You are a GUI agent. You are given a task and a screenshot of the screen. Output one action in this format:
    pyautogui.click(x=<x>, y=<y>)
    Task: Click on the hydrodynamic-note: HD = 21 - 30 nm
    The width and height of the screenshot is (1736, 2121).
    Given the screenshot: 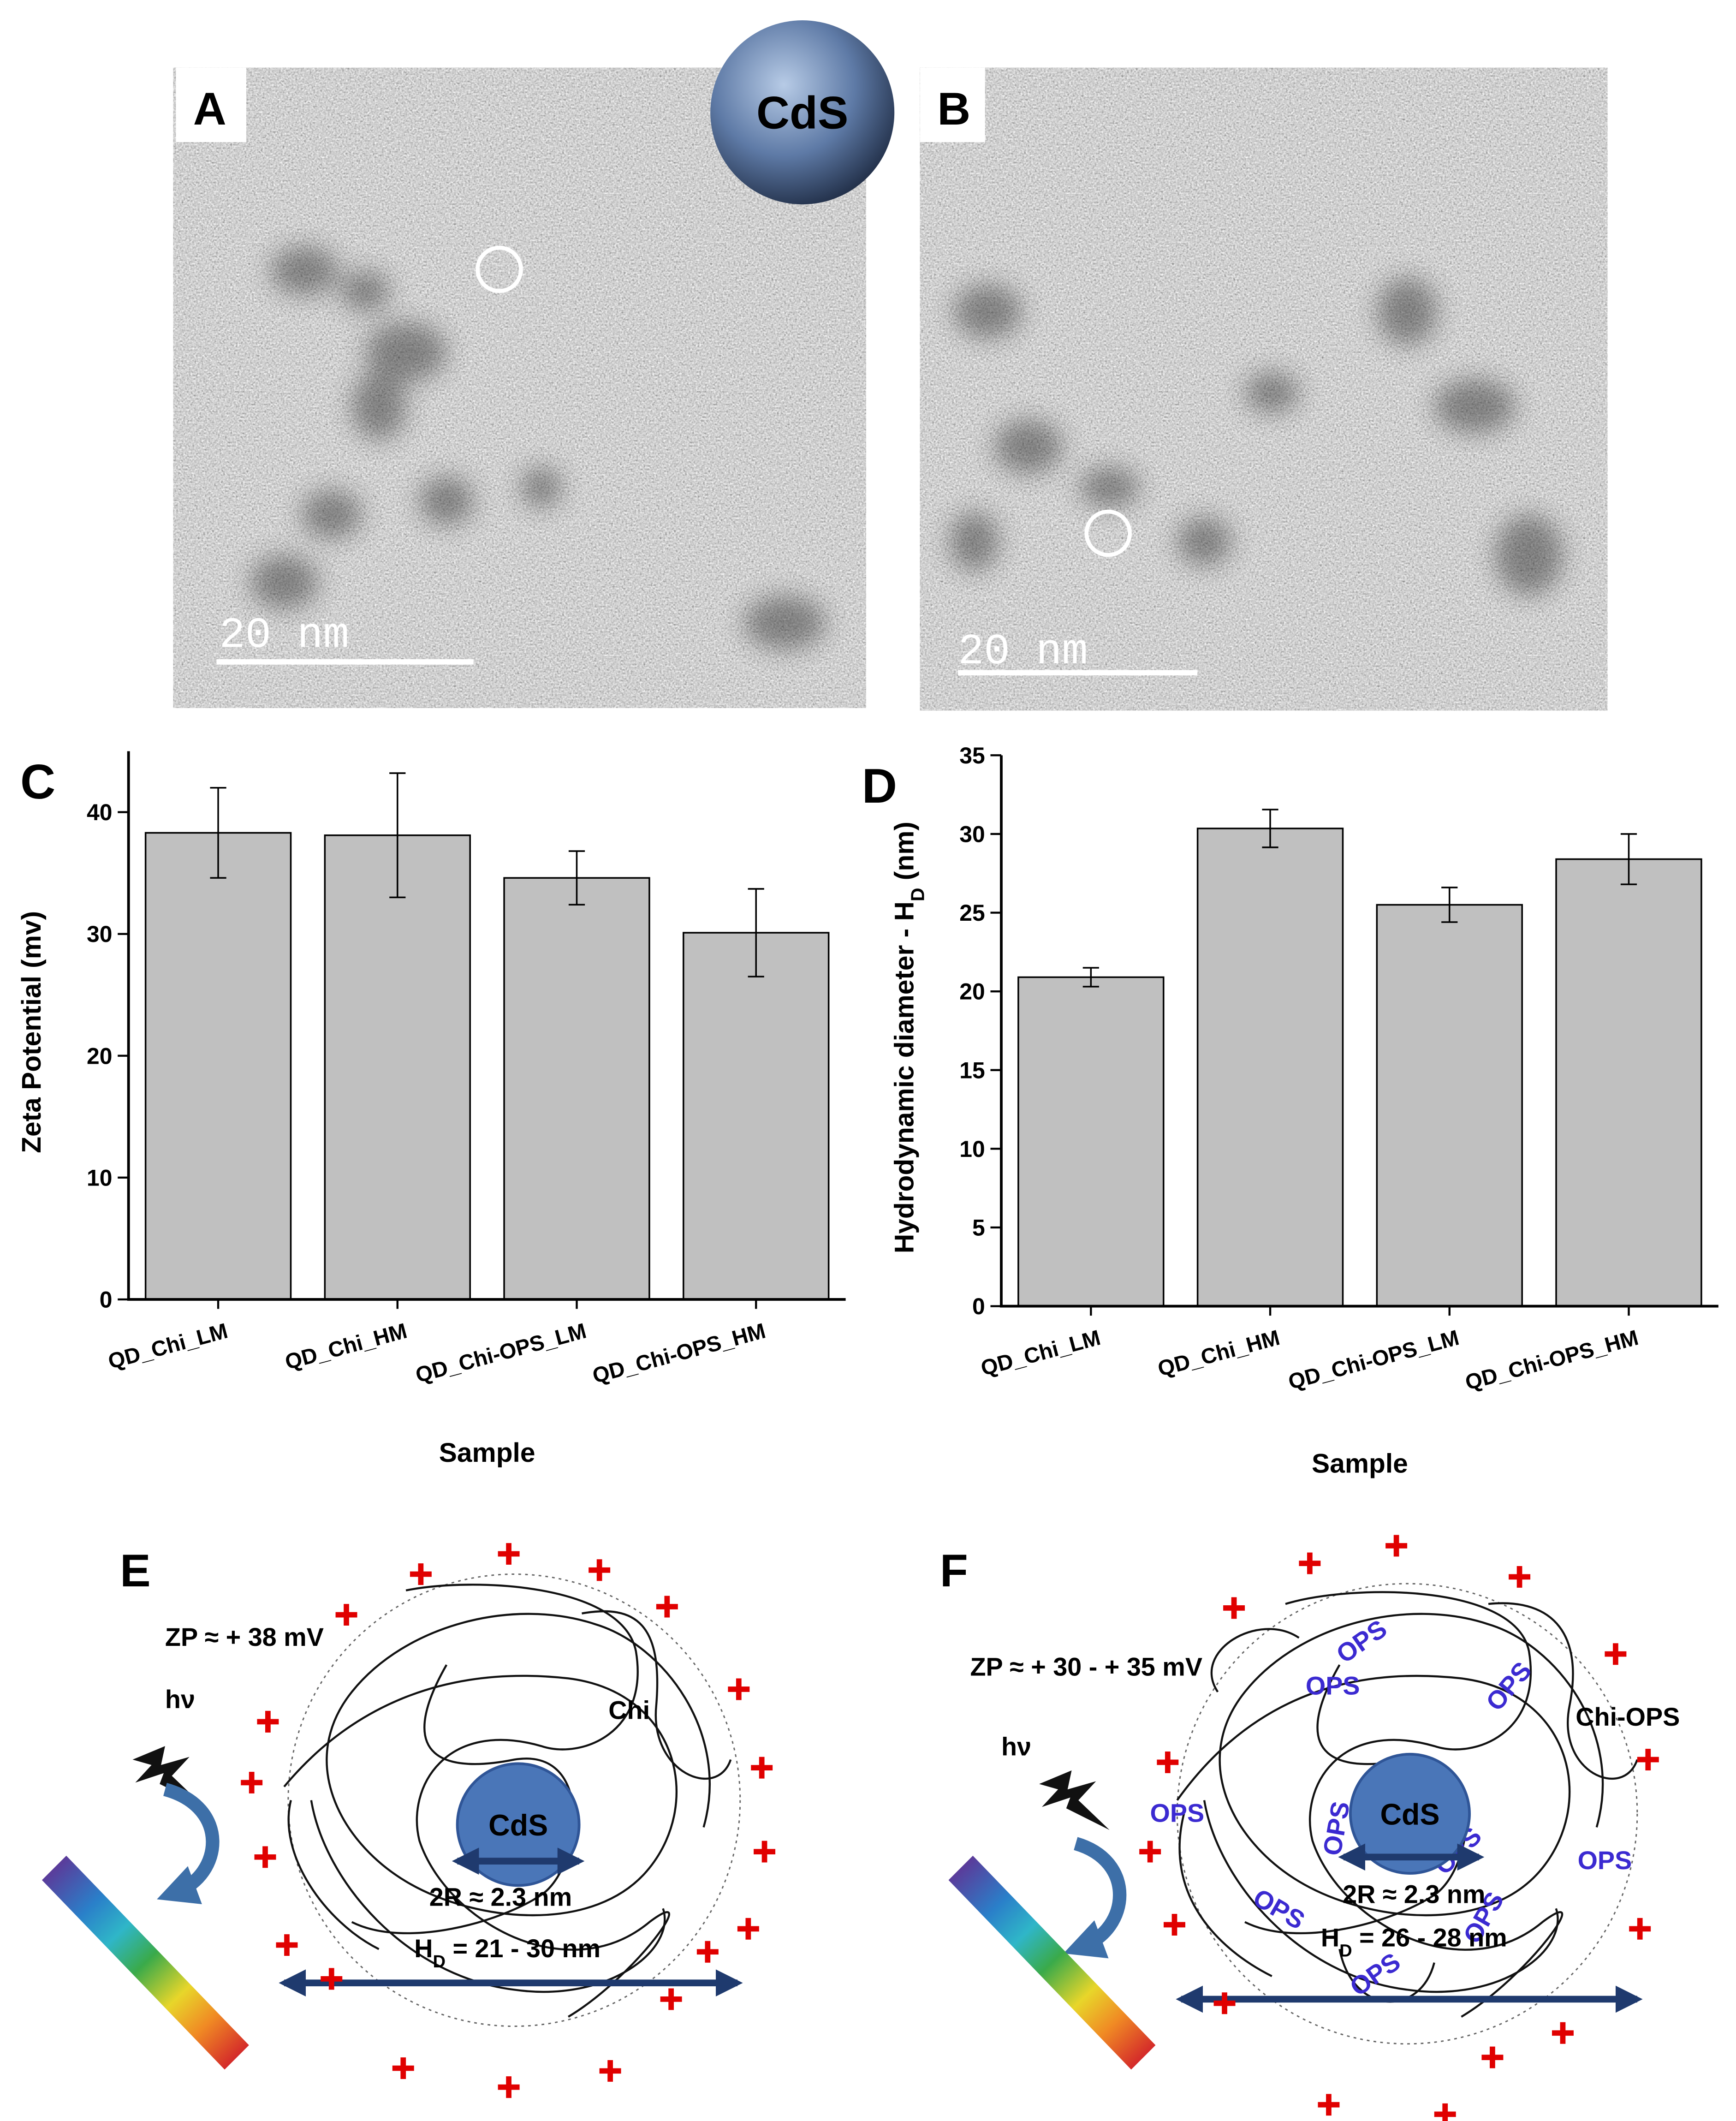 What is the action you would take?
    pyautogui.click(x=507, y=1953)
    